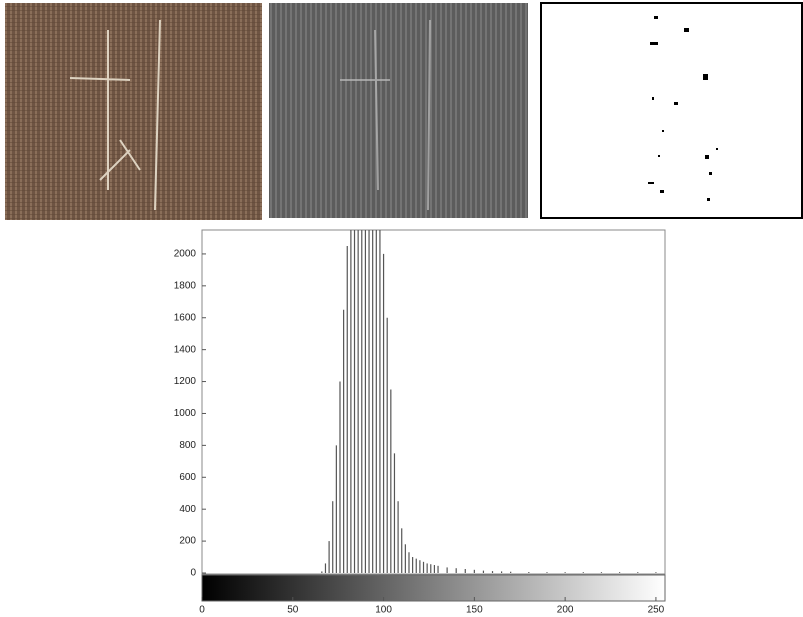 The height and width of the screenshot is (617, 803). I want to click on y-tick-label: 600, so click(187, 477).